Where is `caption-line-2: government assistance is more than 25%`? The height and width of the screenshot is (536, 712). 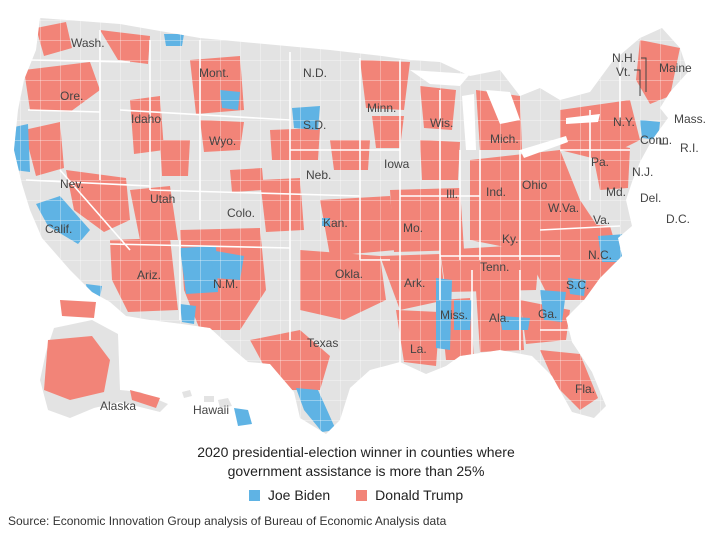
caption-line-2: government assistance is more than 25% is located at coordinates (356, 471).